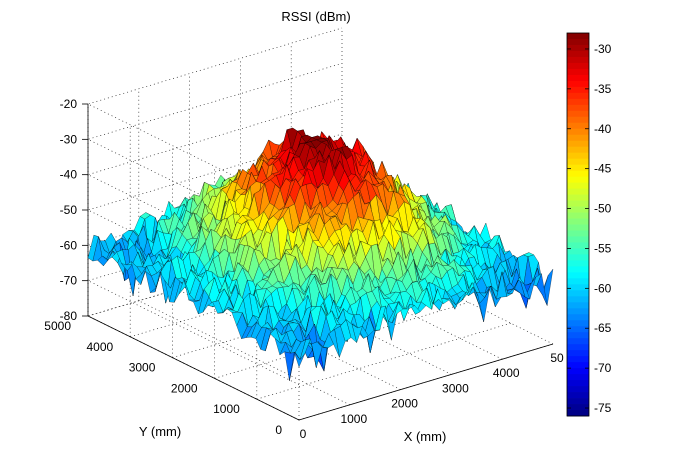  Describe the element at coordinates (303, 434) in the screenshot. I see `x-tick-label: 0` at that location.